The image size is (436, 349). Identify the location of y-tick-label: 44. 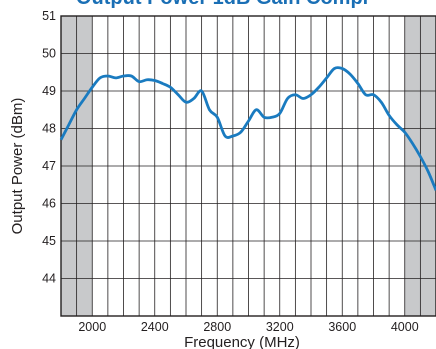
(49, 279).